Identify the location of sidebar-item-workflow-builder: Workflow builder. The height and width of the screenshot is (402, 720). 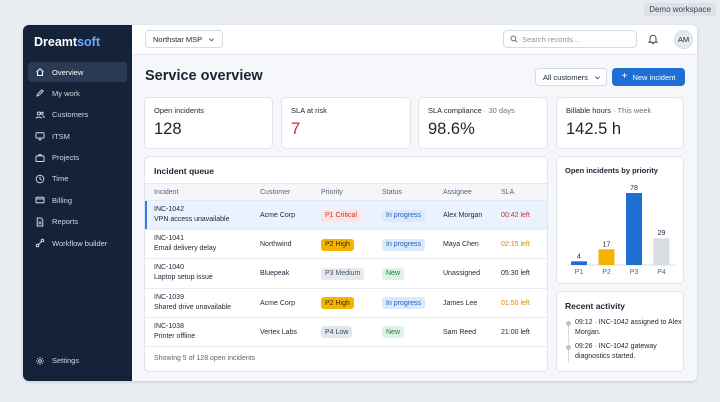
(77, 243).